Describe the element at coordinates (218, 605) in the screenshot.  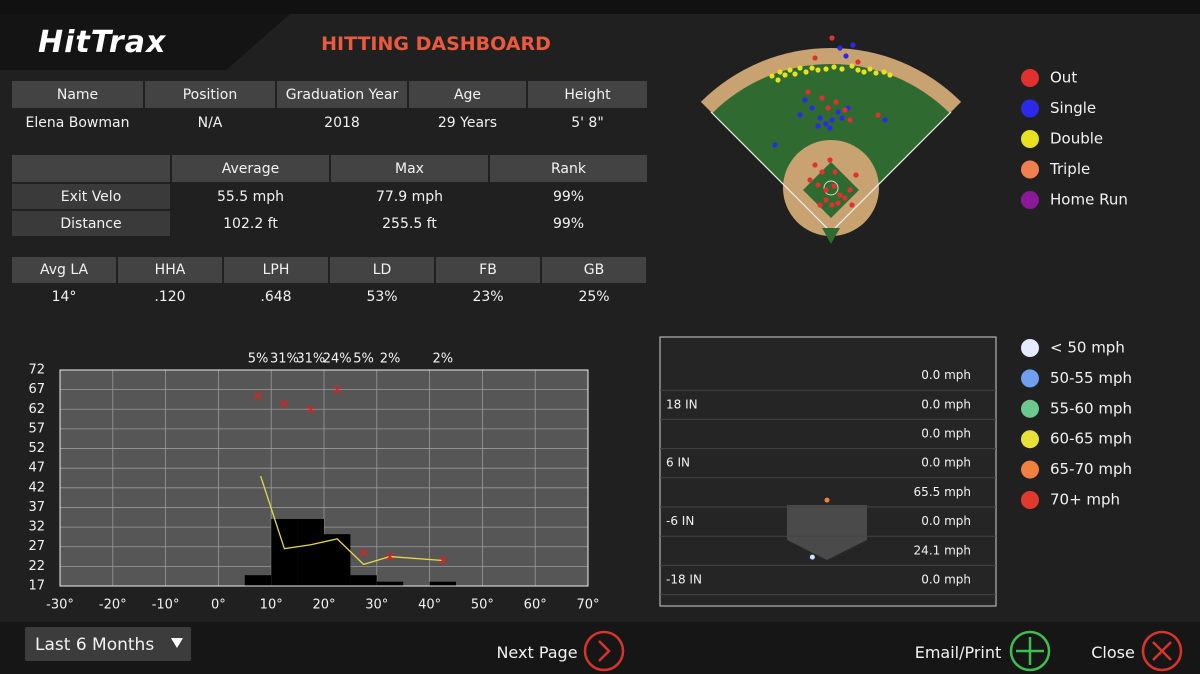
I see `x-tick-label: 0°` at that location.